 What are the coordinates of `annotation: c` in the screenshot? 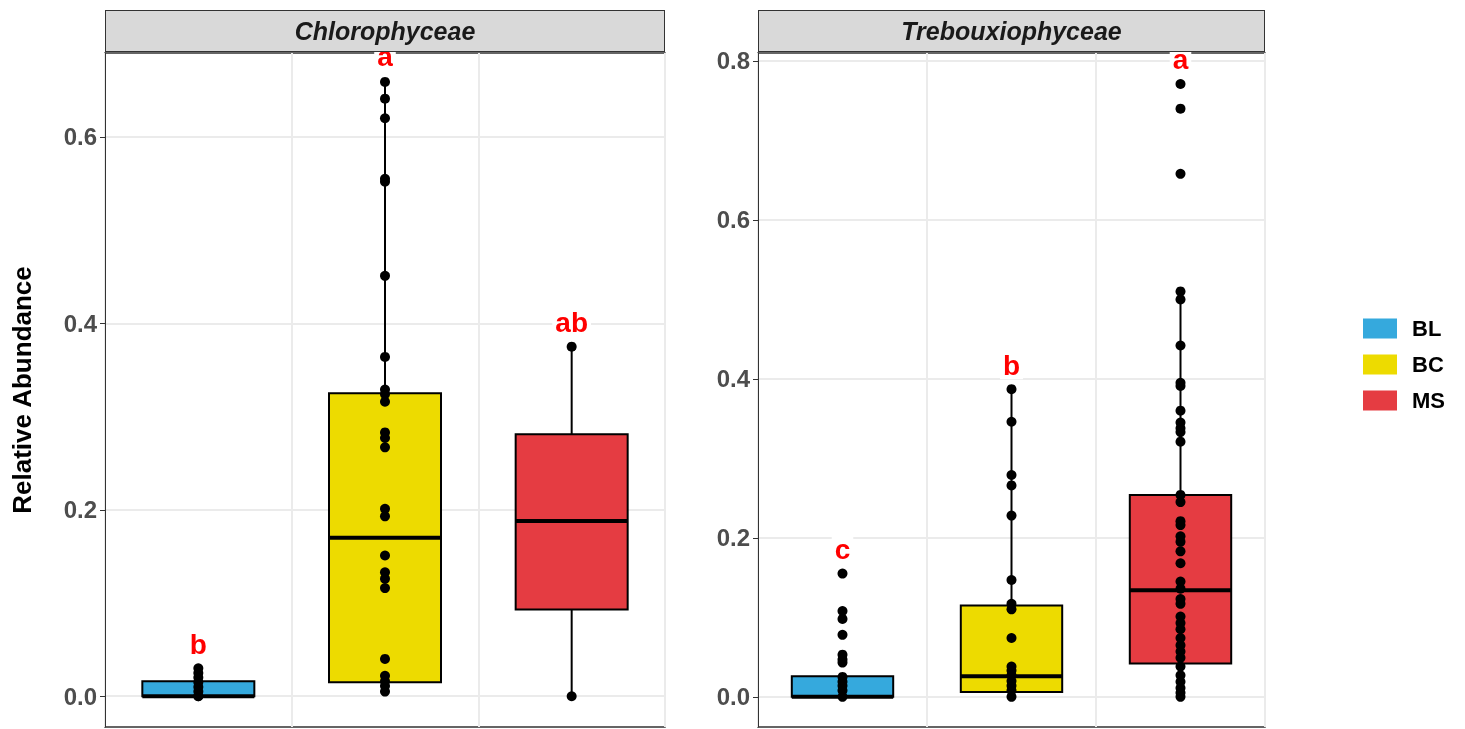 It's located at (842, 550).